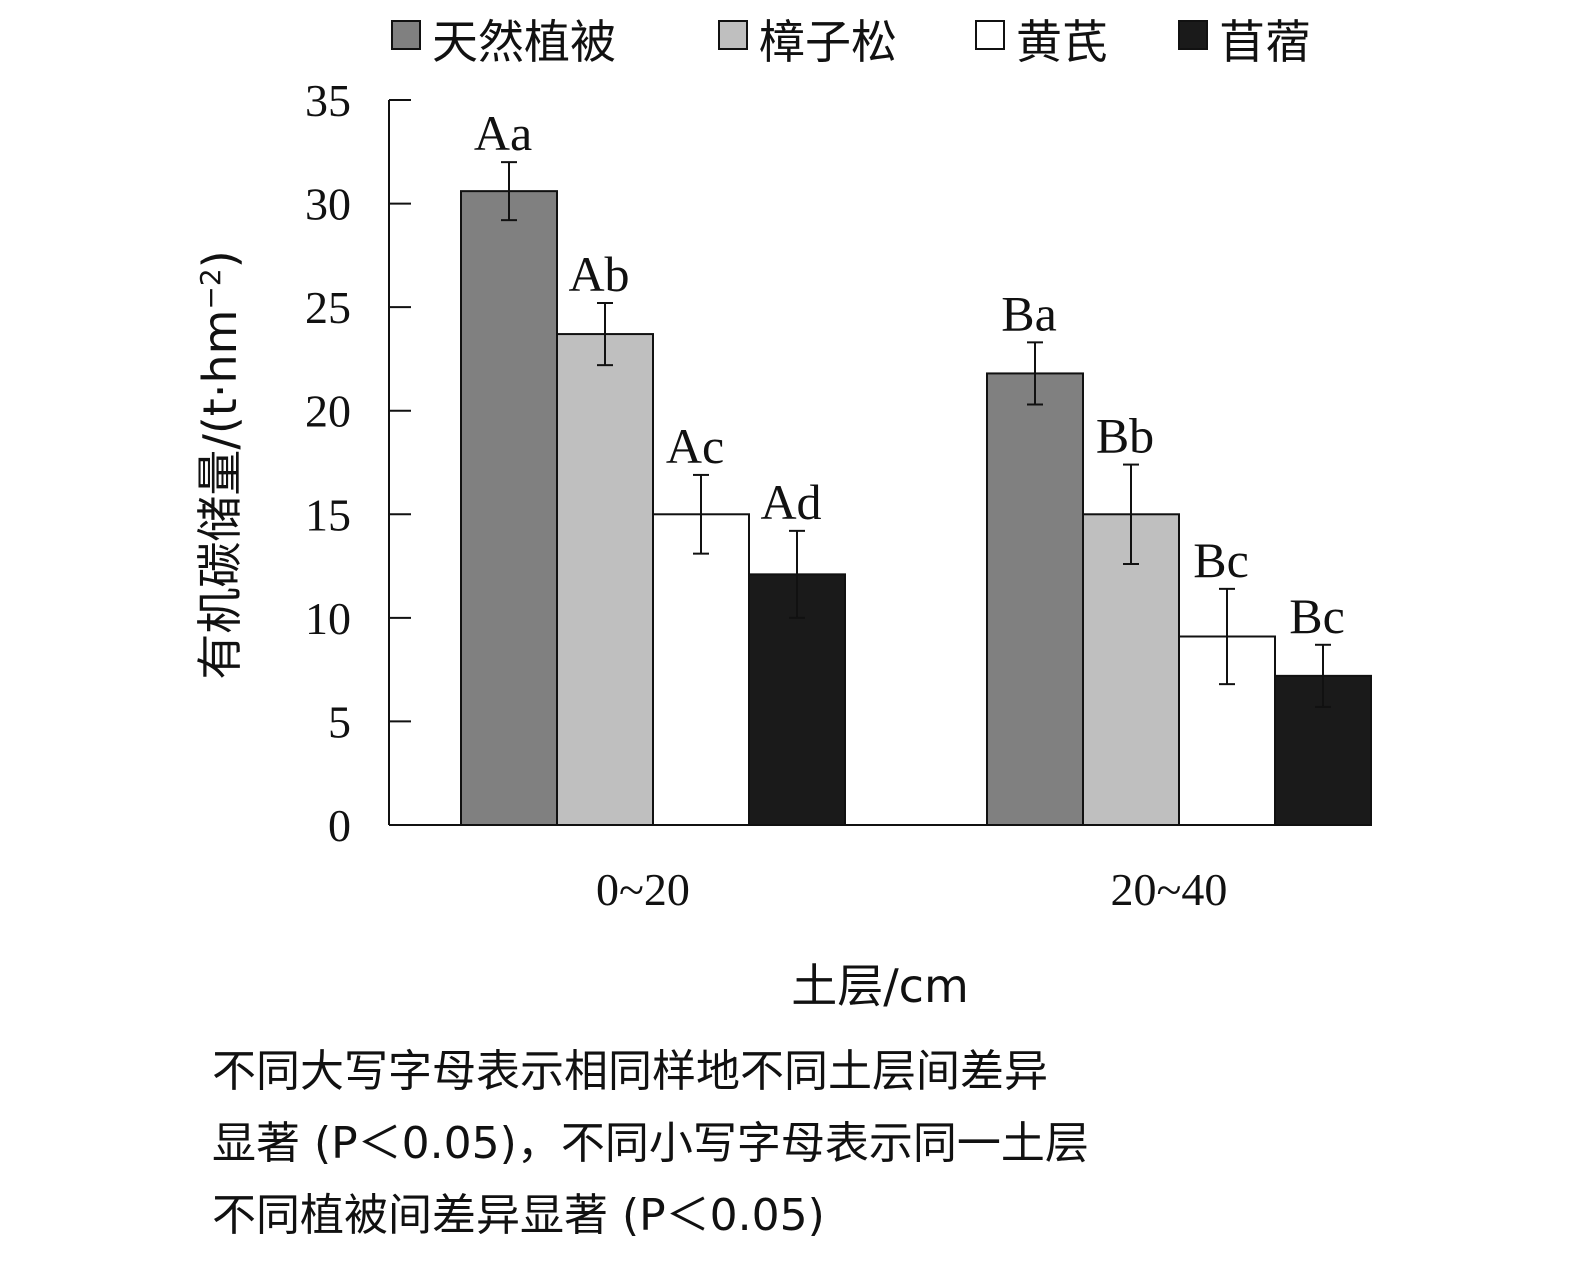 The height and width of the screenshot is (1276, 1575). Describe the element at coordinates (503, 133) in the screenshot. I see `significance-label: Aa` at that location.